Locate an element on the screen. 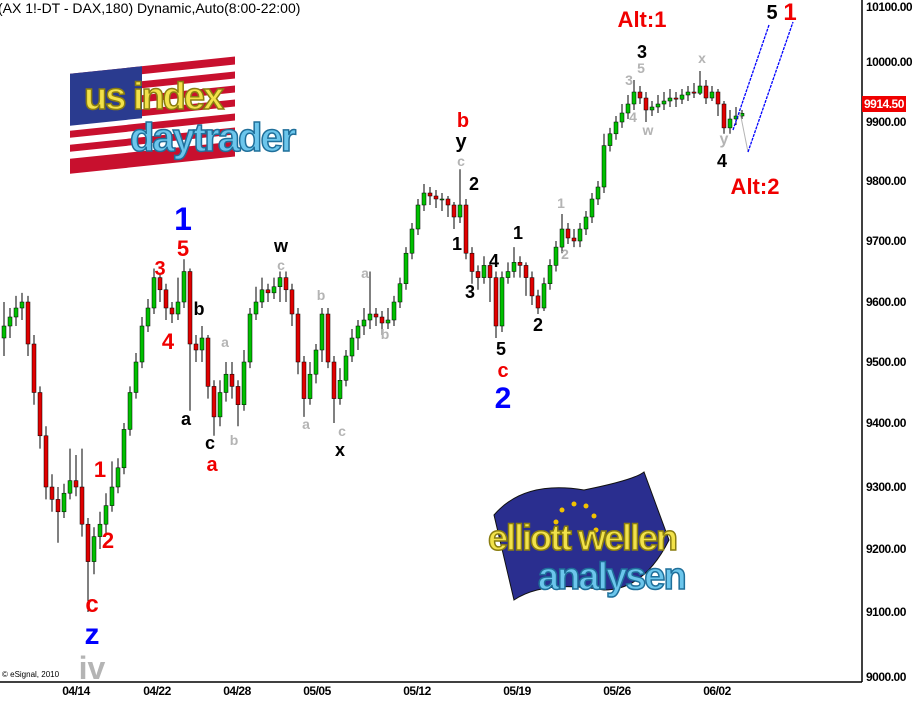  wave-label: 3 is located at coordinates (160, 269).